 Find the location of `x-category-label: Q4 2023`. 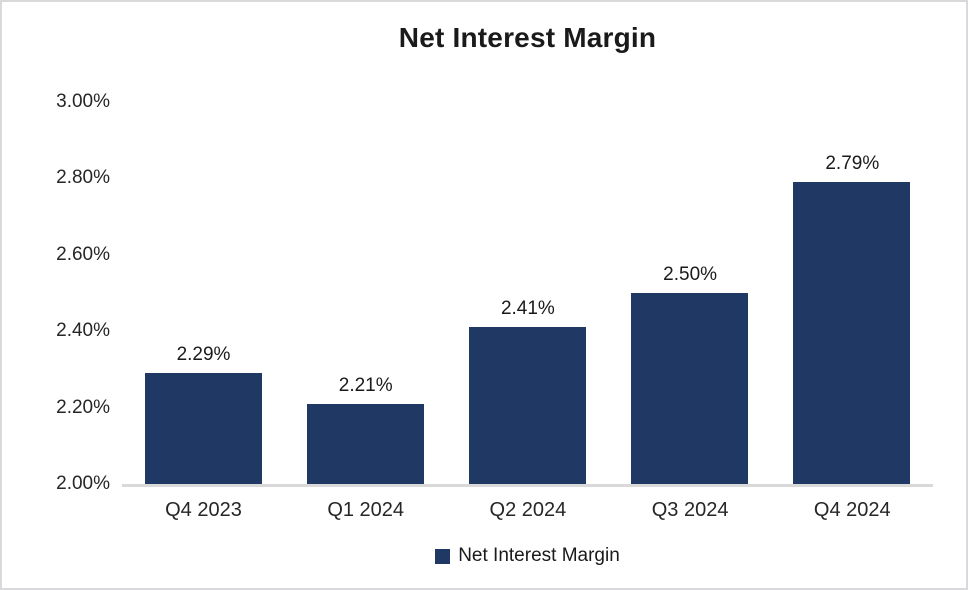

x-category-label: Q4 2023 is located at coordinates (203, 510).